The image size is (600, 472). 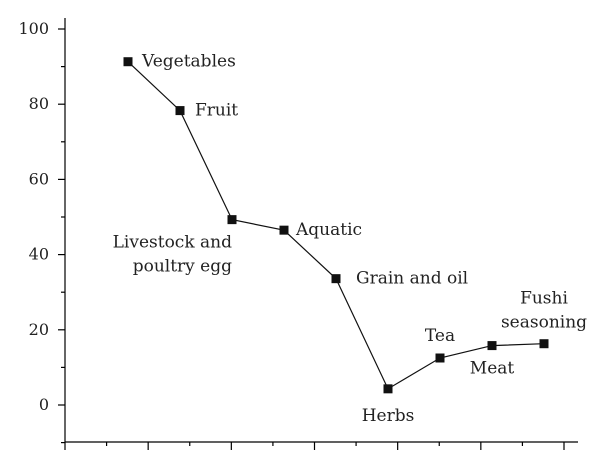 What do you see at coordinates (492, 369) in the screenshot?
I see `point-label: Meat` at bounding box center [492, 369].